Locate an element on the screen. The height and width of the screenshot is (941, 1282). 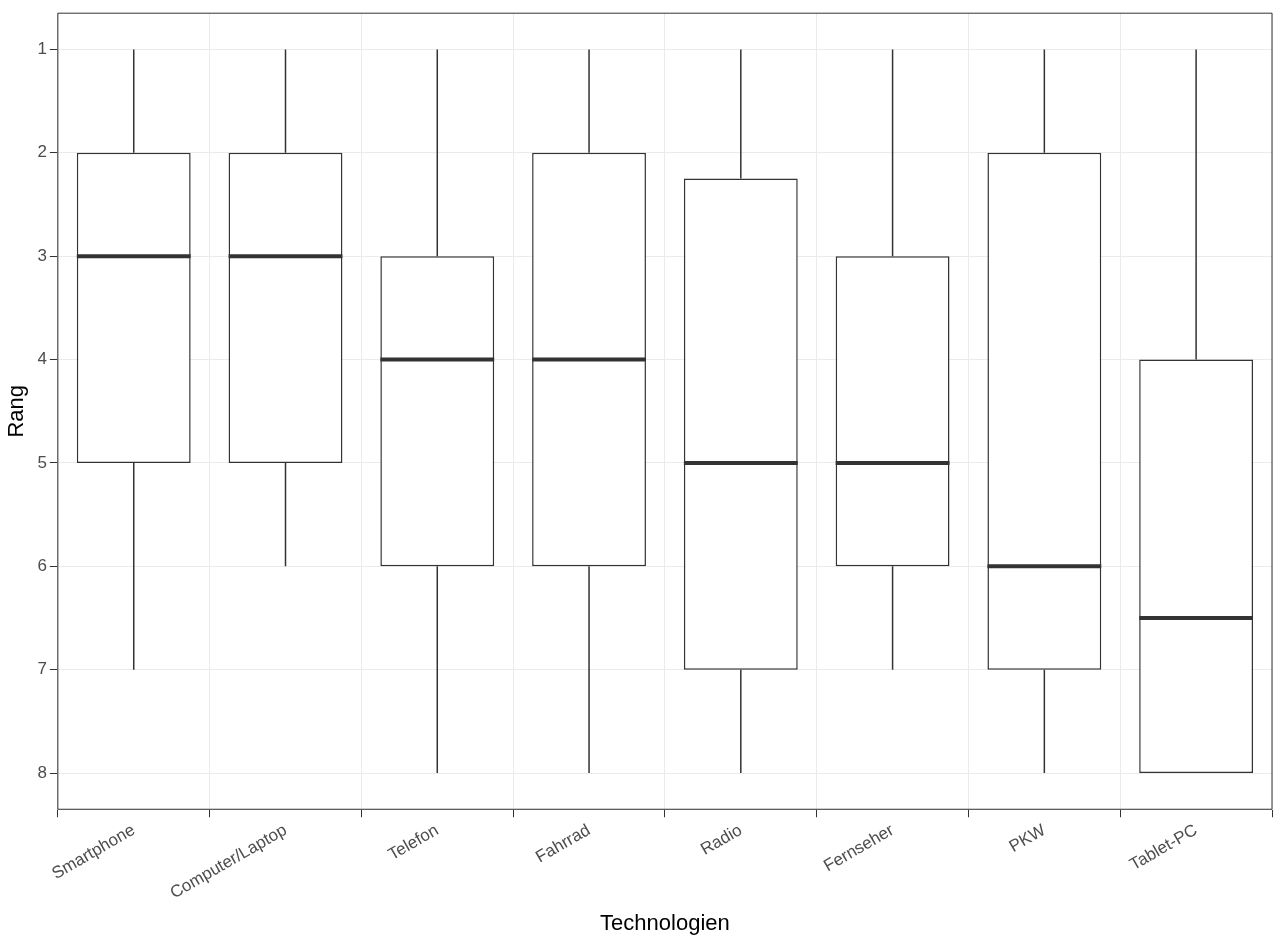
x-axis-title: Technologien is located at coordinates (665, 922).